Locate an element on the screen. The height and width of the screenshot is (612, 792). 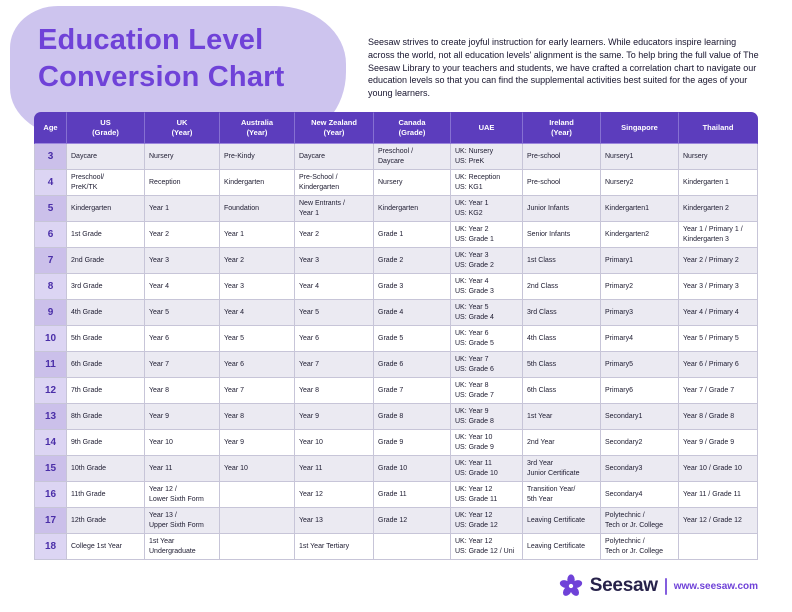
grade-cell: Grade 6 is located at coordinates (412, 365).